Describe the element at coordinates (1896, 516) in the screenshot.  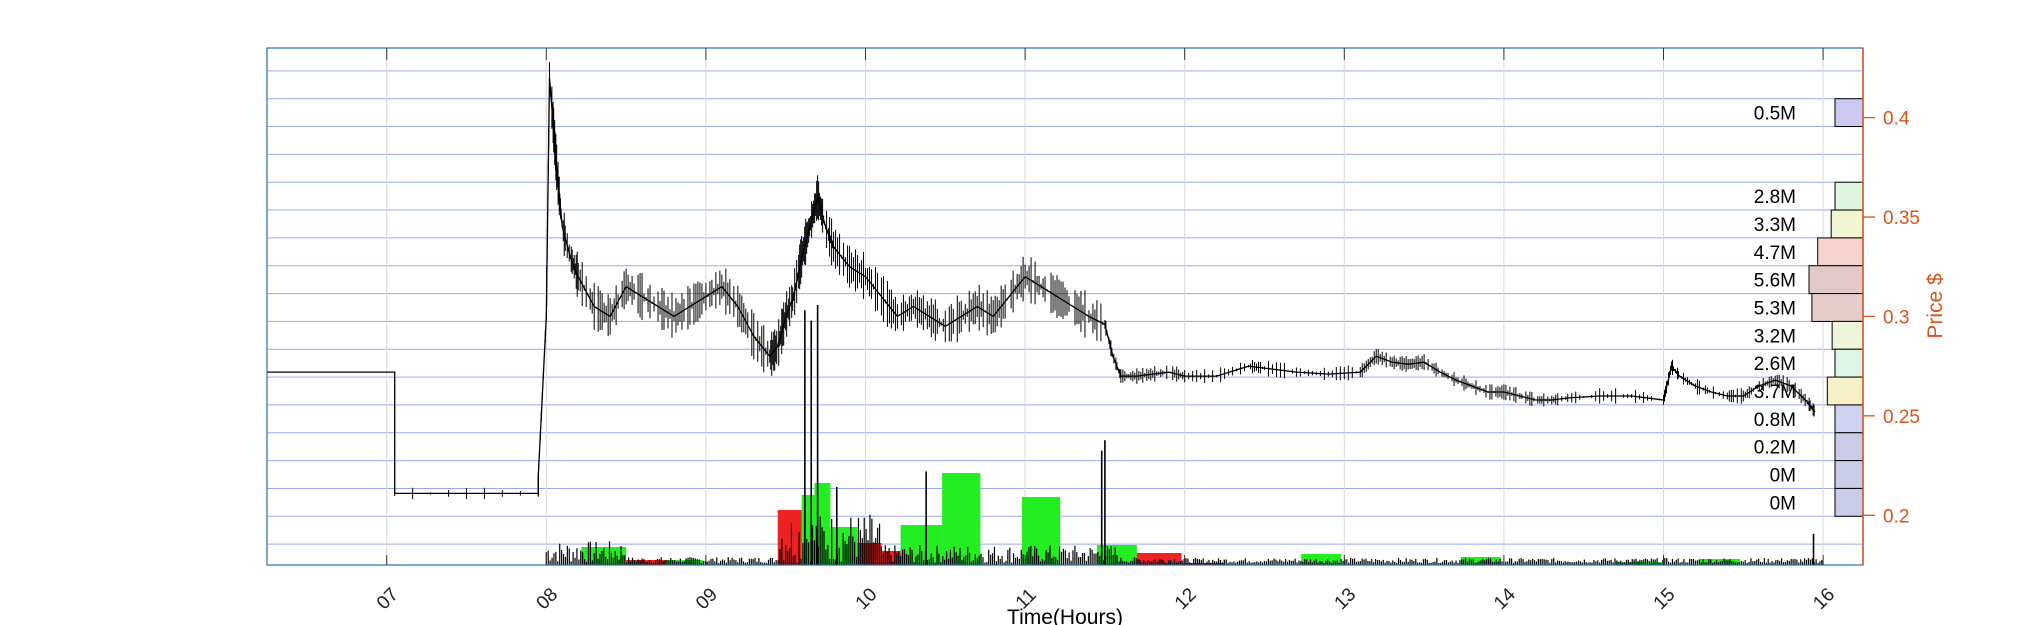
I see `y-tick-label: 0.2` at that location.